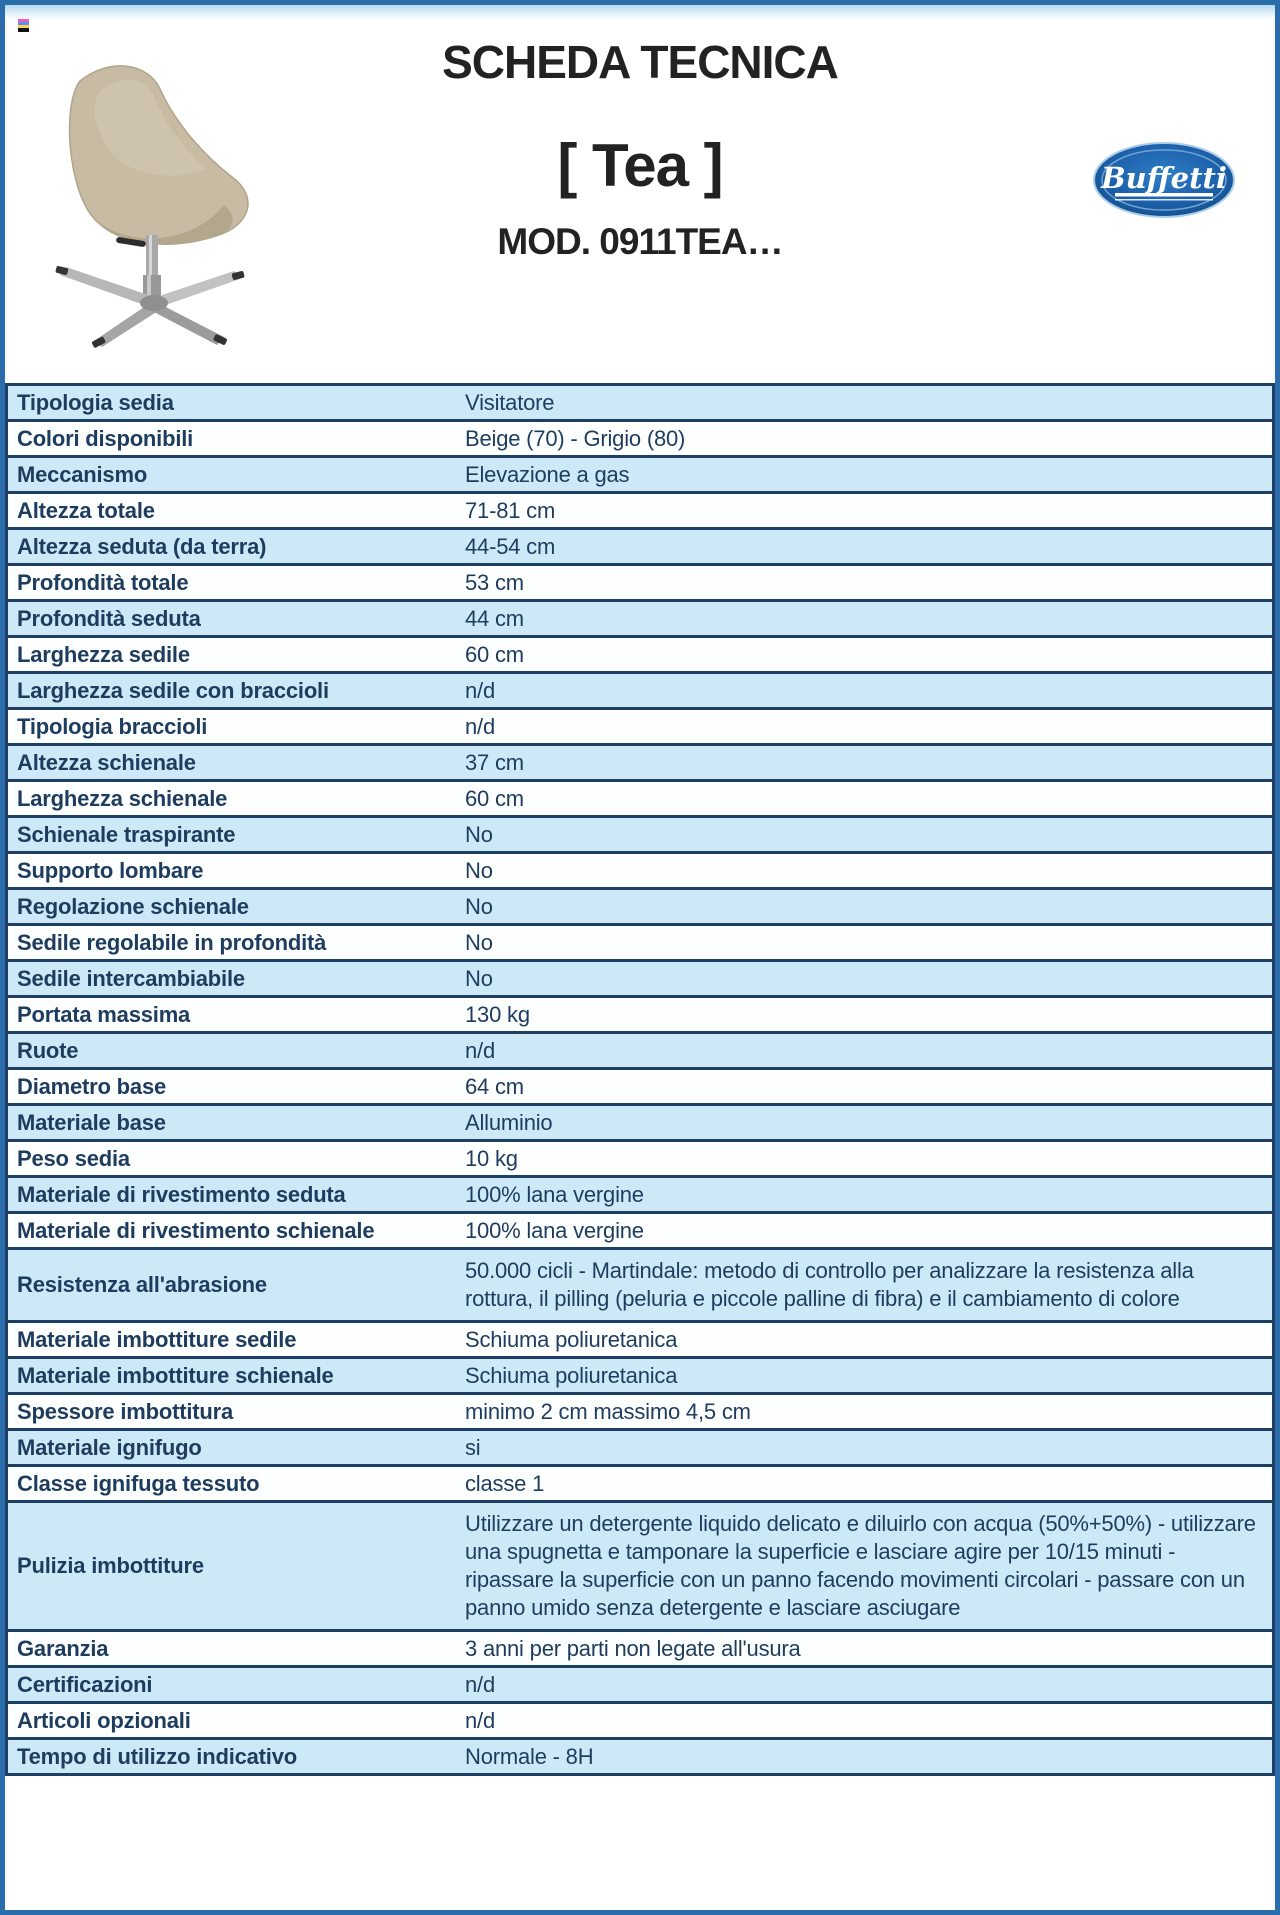  I want to click on spec-label: Colori disponibili, so click(230, 439).